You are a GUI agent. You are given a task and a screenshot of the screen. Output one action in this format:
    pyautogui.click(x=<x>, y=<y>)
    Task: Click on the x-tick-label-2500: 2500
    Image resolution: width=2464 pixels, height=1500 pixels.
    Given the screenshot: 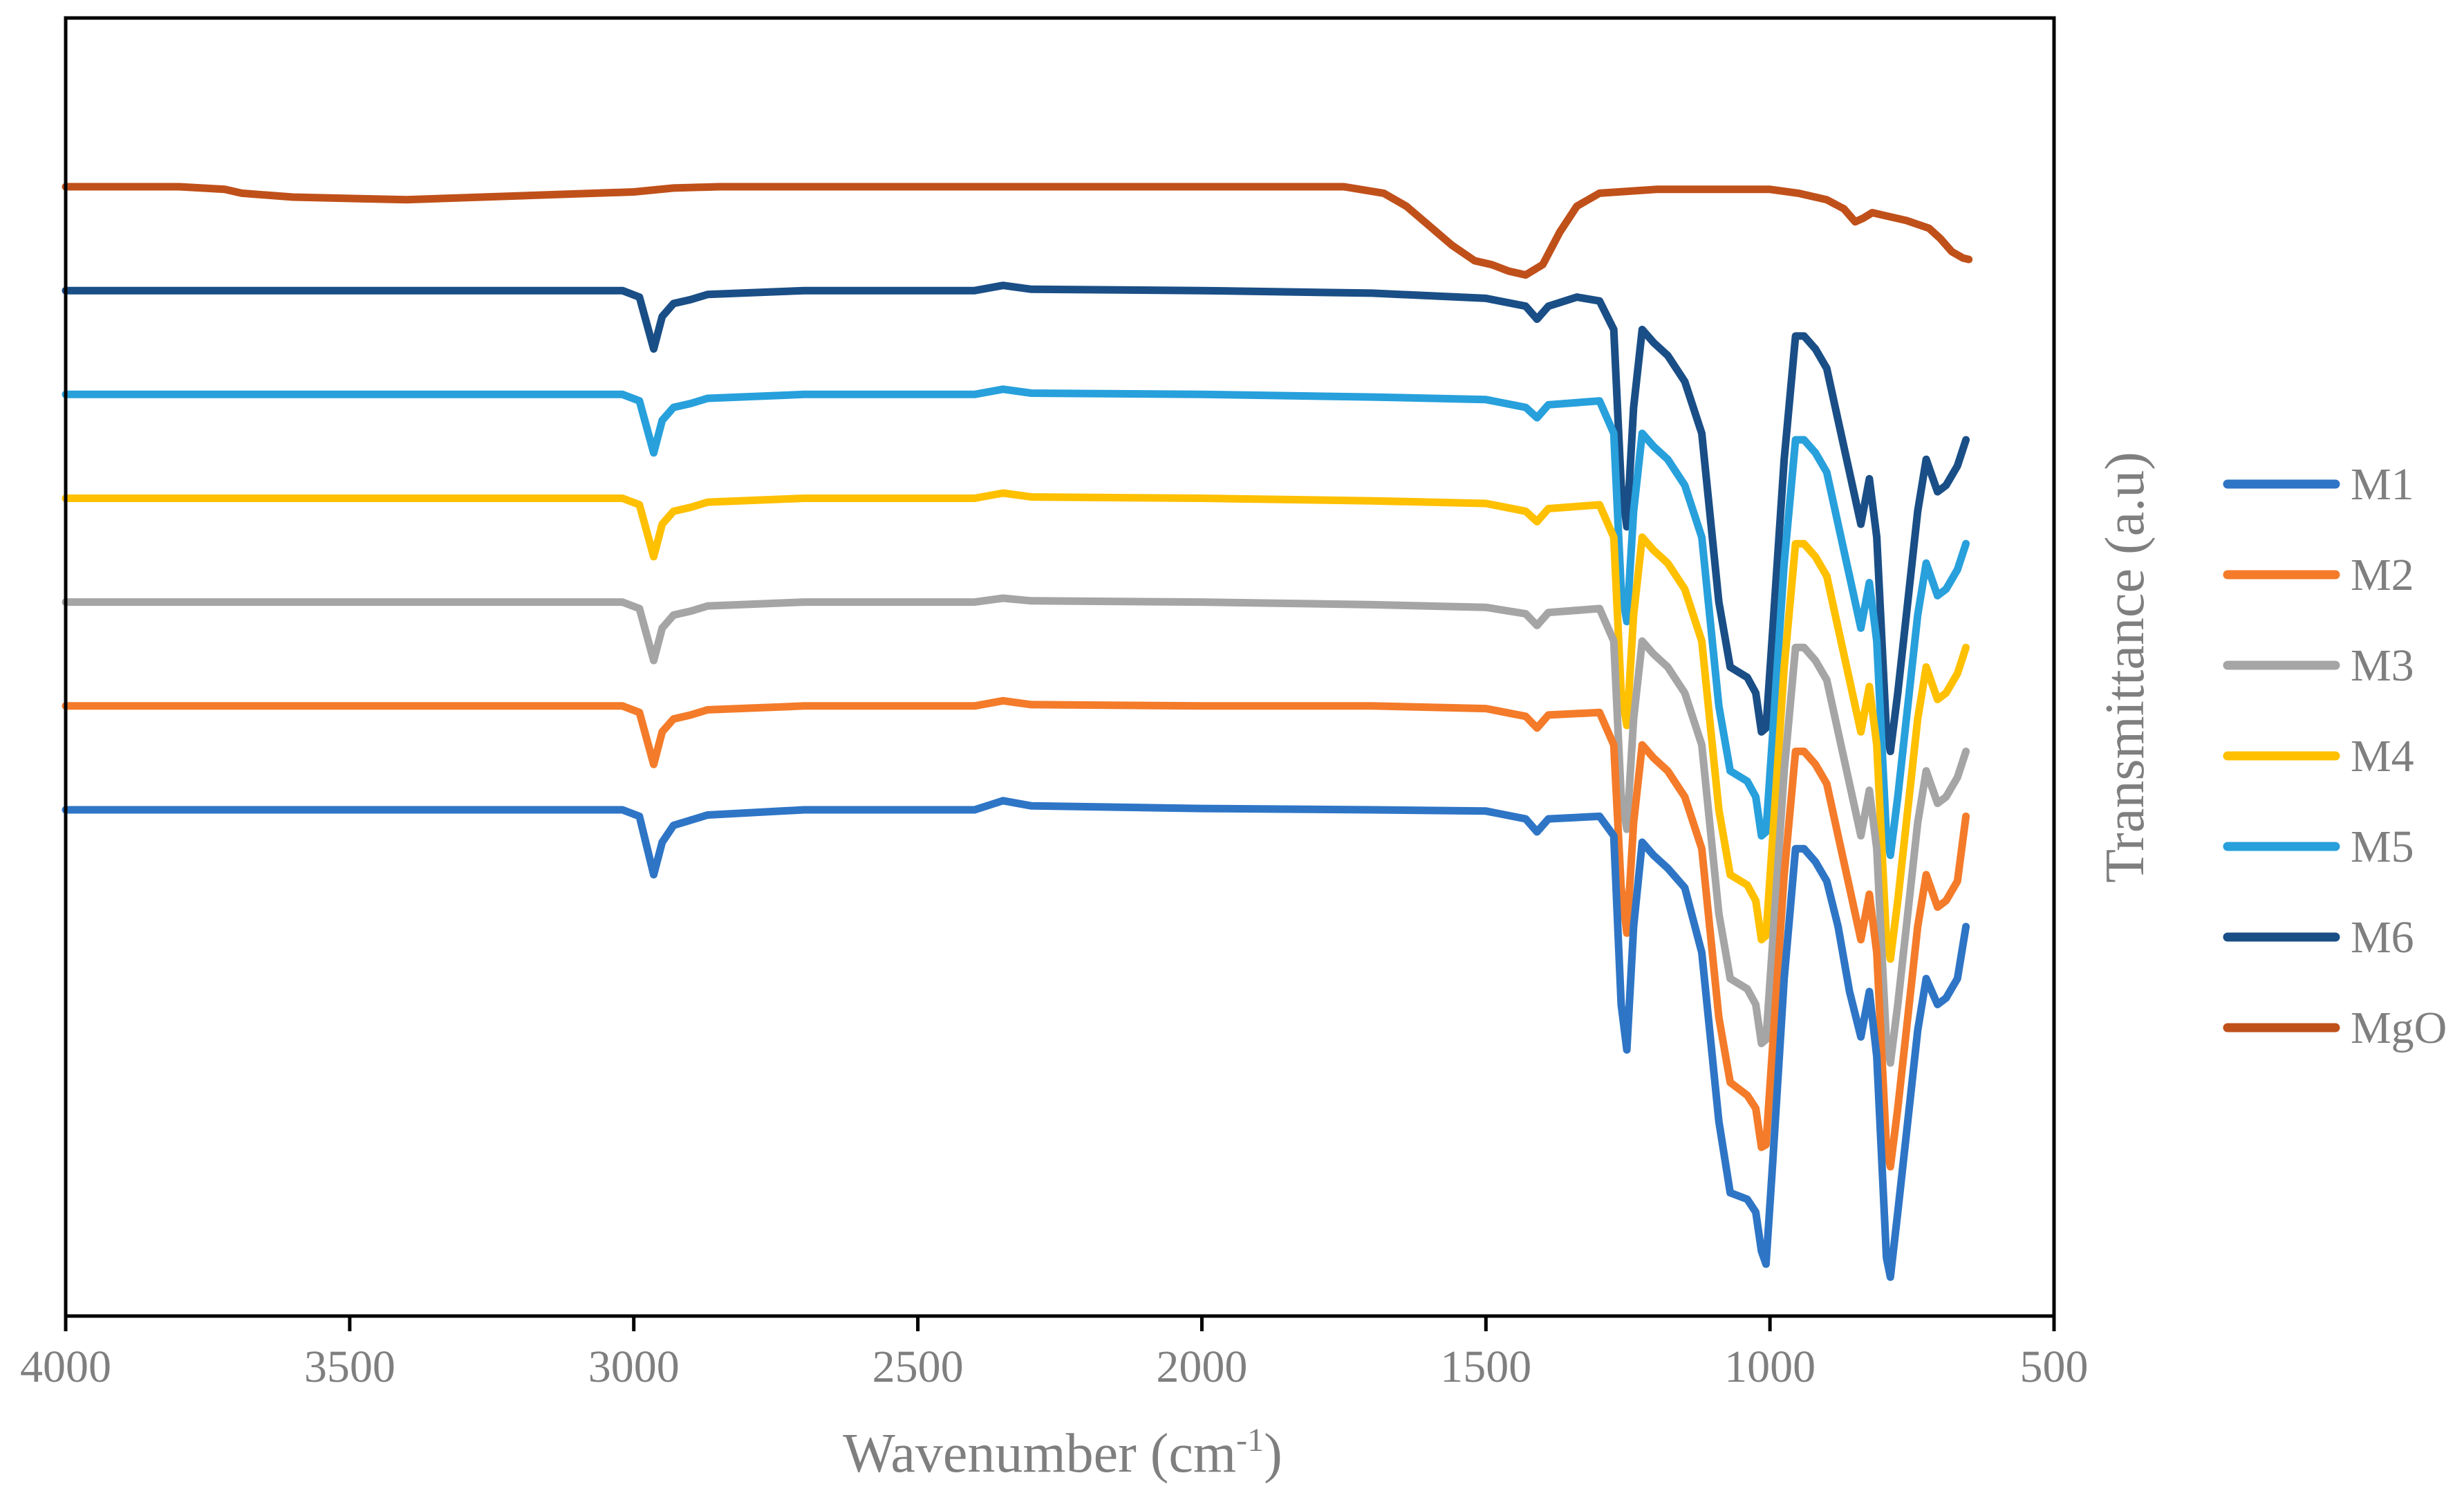 What is the action you would take?
    pyautogui.click(x=918, y=1367)
    